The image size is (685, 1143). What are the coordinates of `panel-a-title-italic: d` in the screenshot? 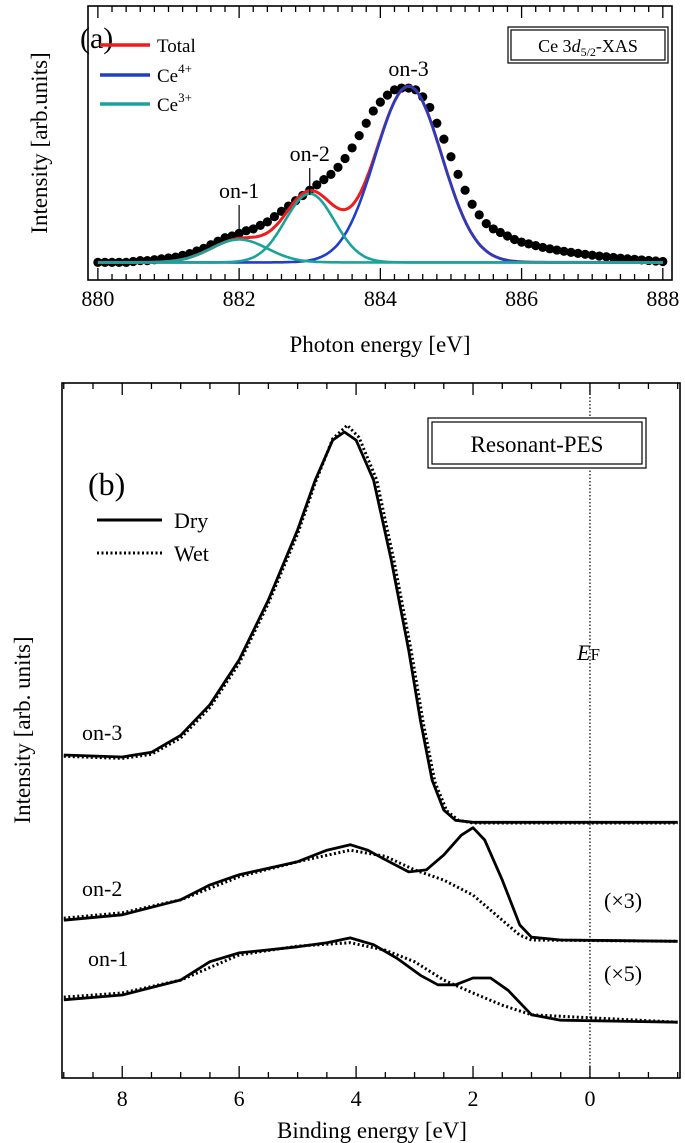 It's located at (577, 46).